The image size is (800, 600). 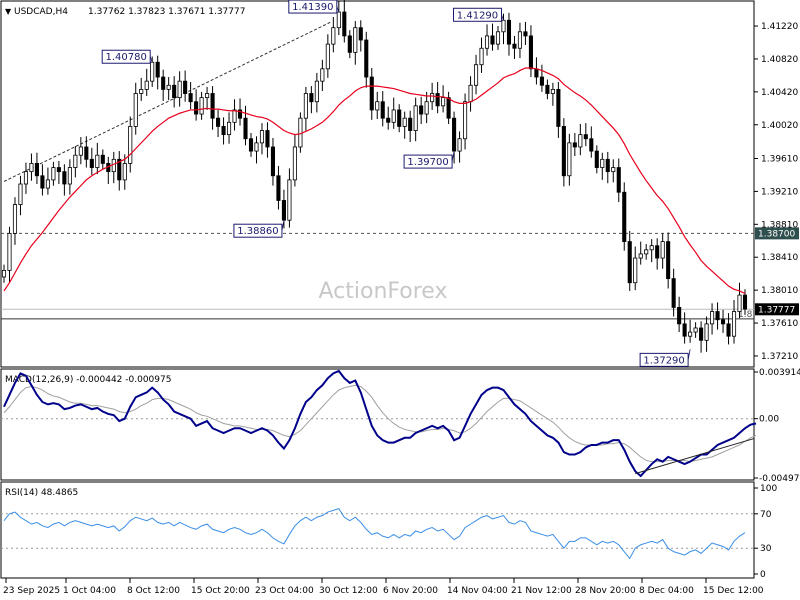 I want to click on annotation-label: 1.40780, so click(x=126, y=57).